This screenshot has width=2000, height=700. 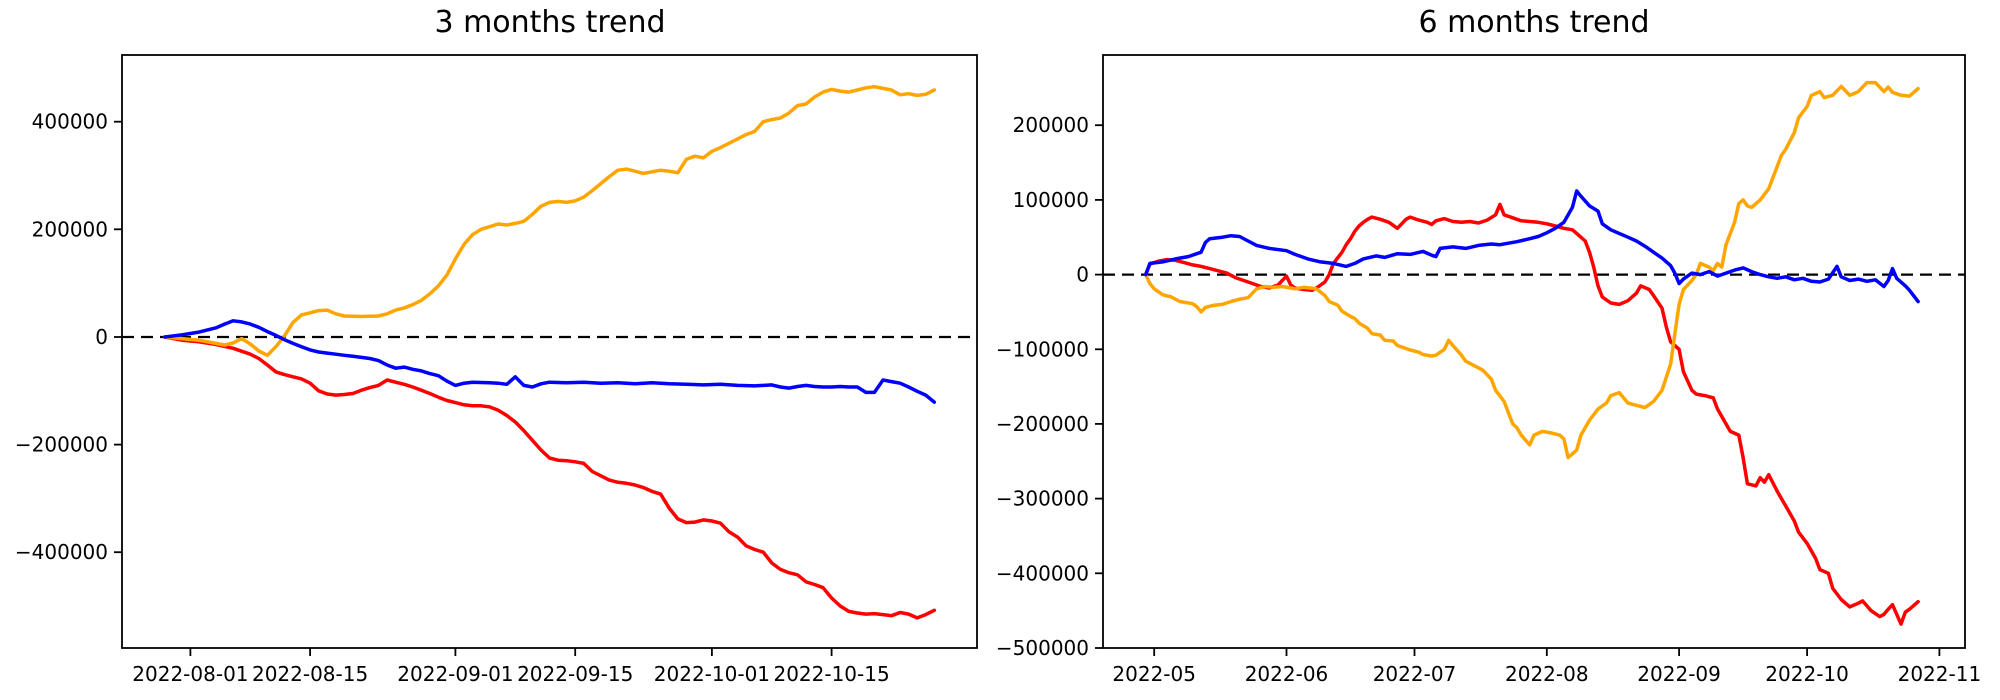 I want to click on x-tick-label: 2022-09, so click(x=1679, y=674).